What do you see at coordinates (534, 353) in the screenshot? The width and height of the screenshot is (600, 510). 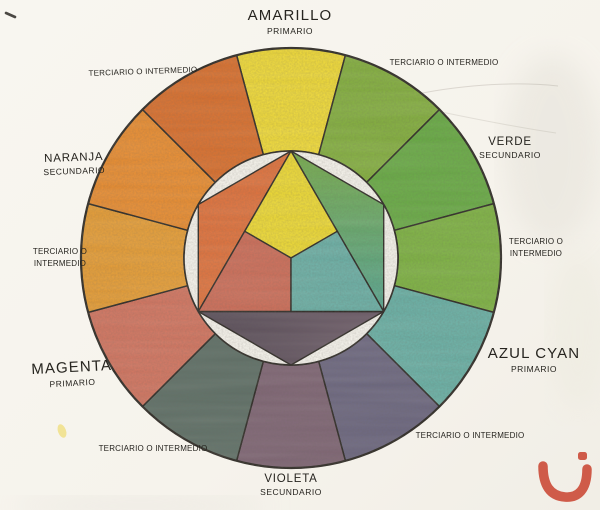 I see `color-name: AZUL CYAN` at bounding box center [534, 353].